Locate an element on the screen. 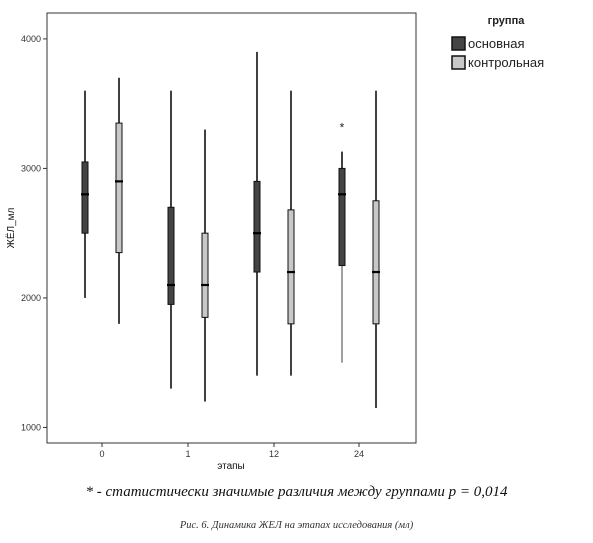  y-axis-title: ЖЁЛ_мл is located at coordinates (11, 227).